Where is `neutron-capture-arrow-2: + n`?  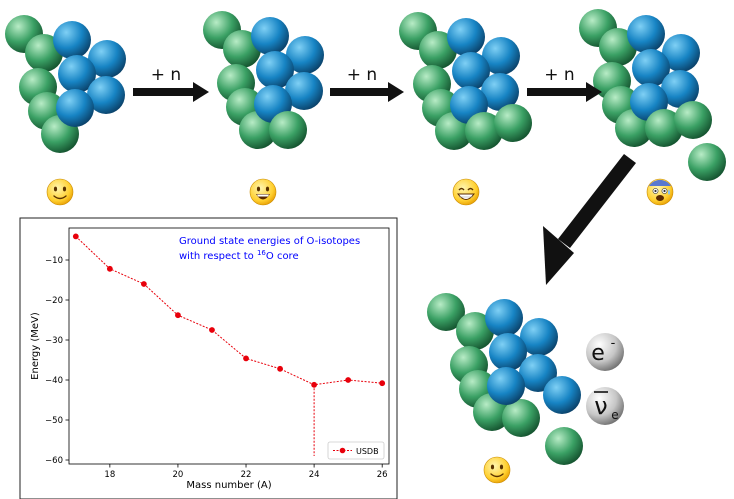 neutron-capture-arrow-2: + n is located at coordinates (367, 83).